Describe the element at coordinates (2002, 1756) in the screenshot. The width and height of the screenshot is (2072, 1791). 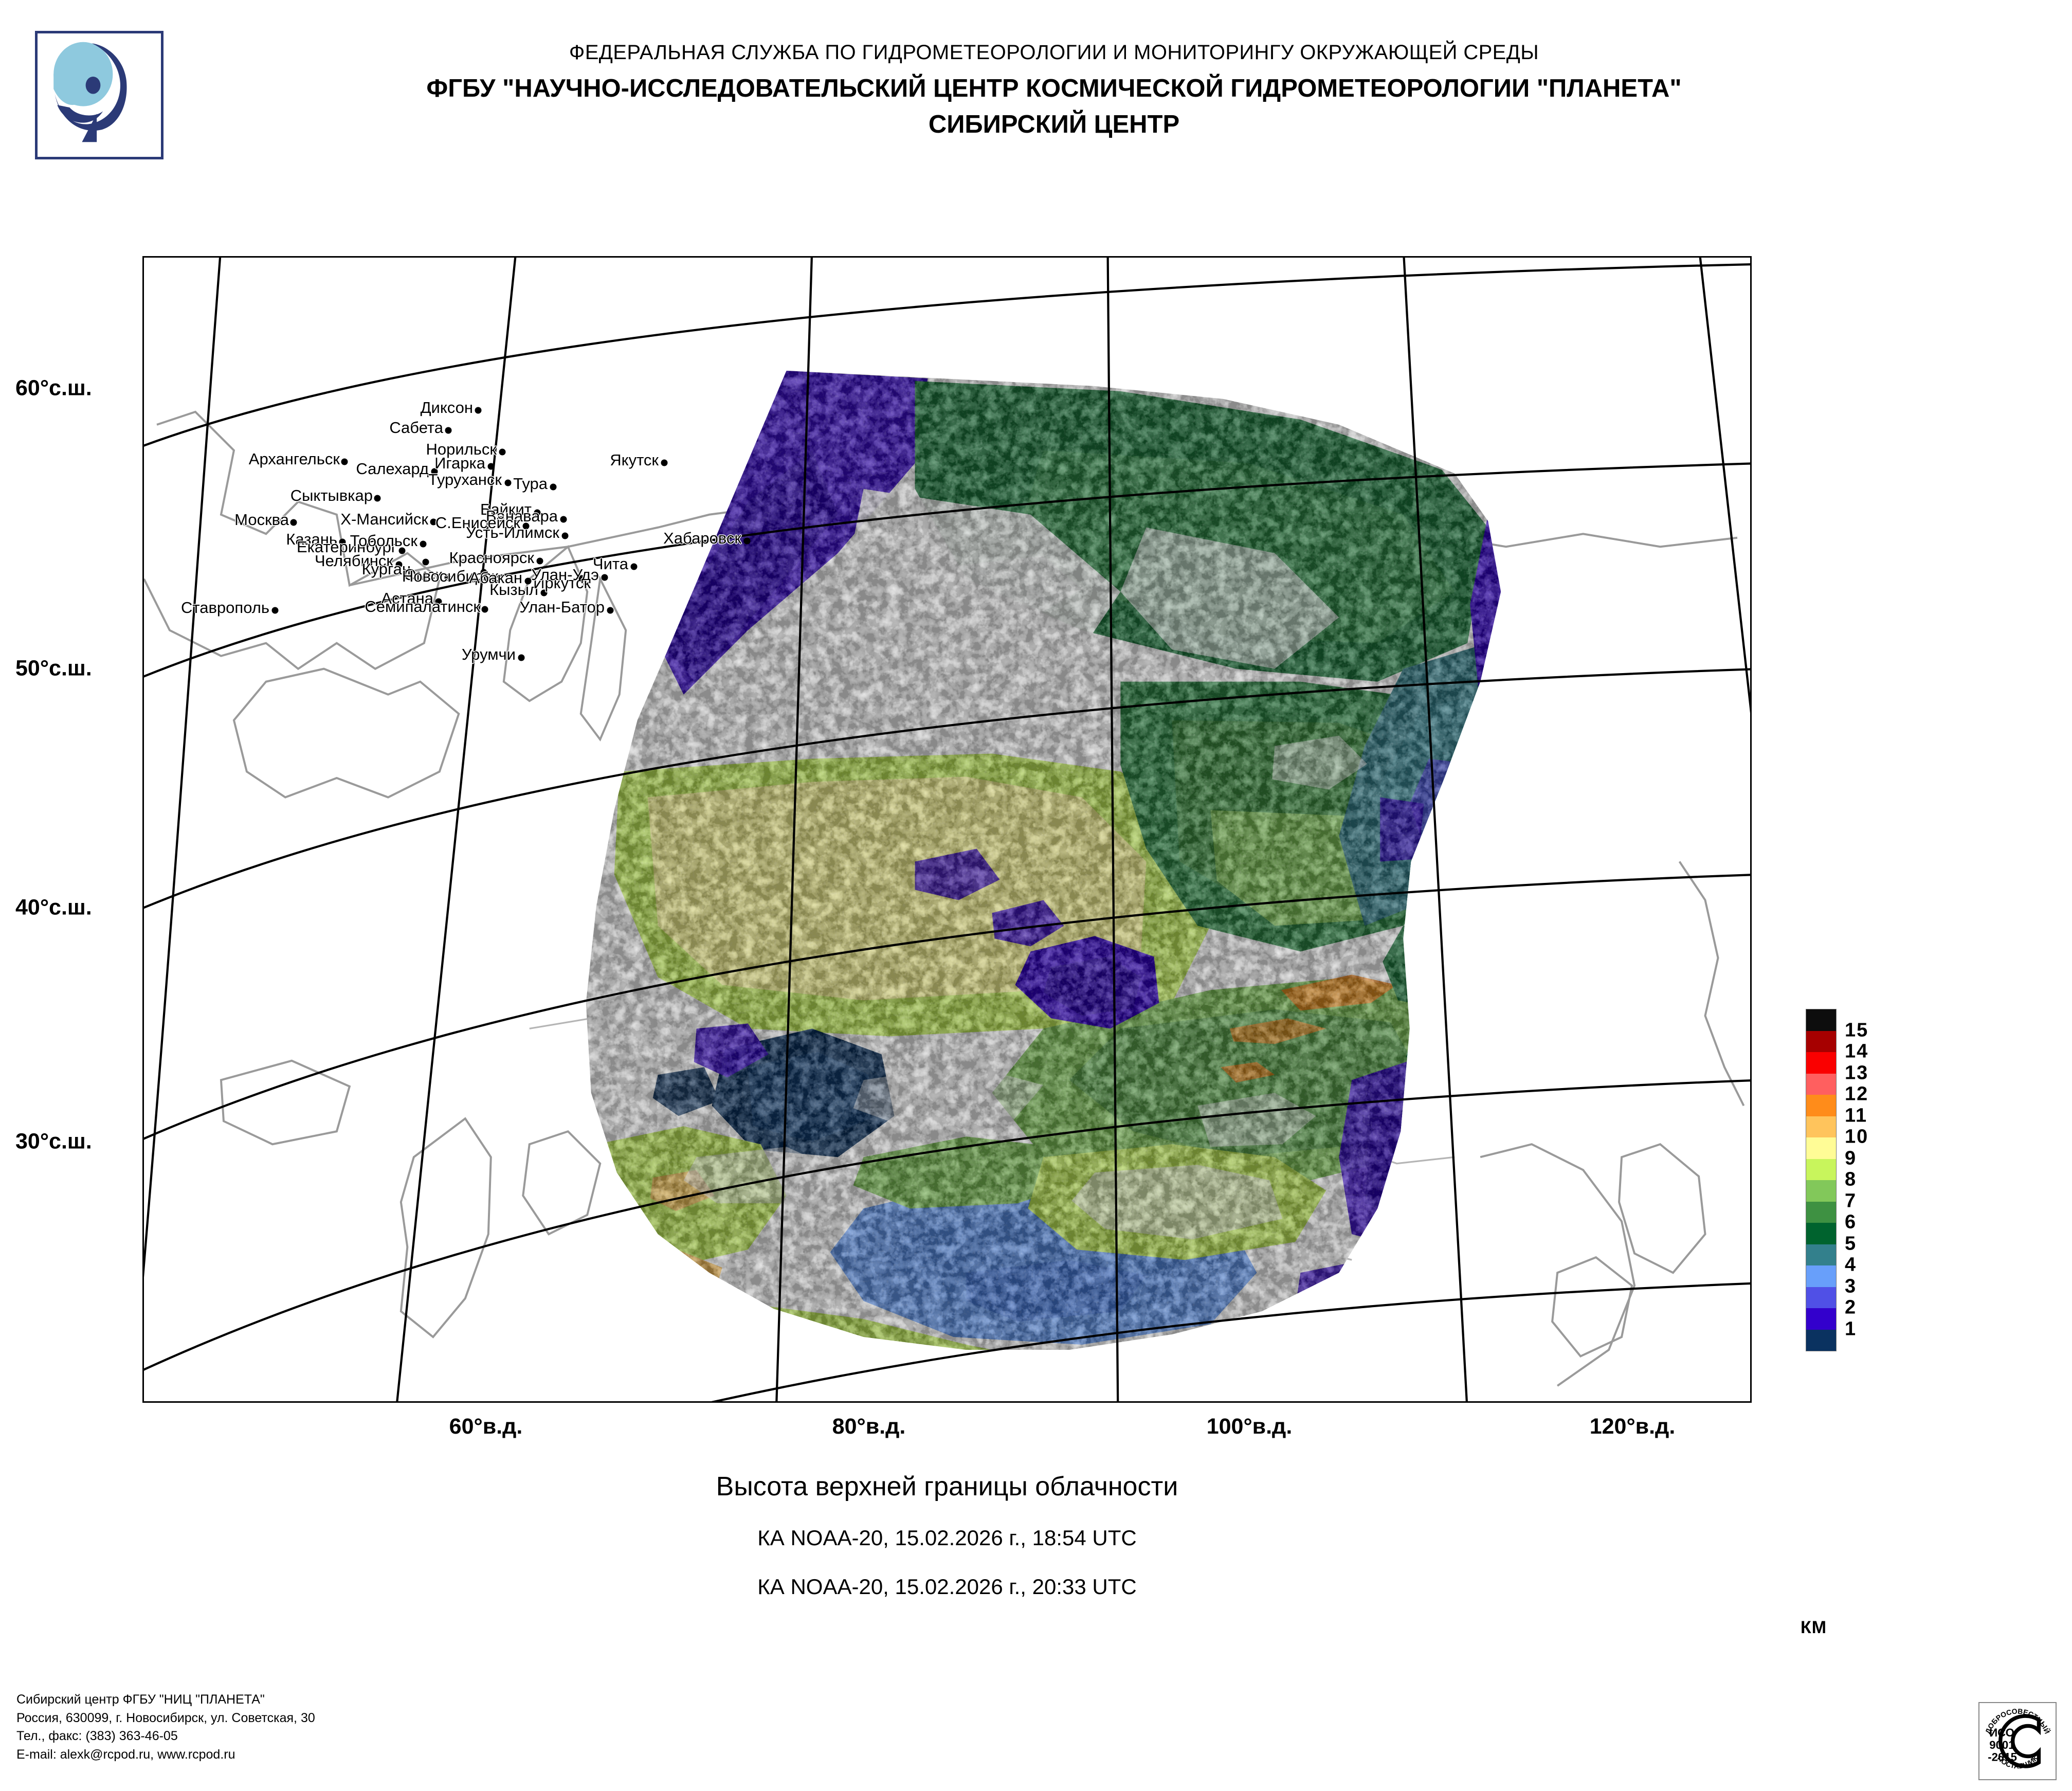
I see `iso-line-3: -2015` at that location.